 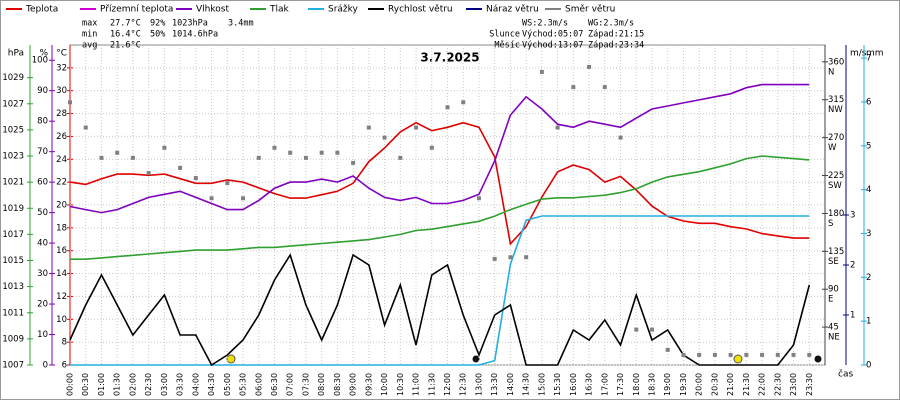 What do you see at coordinates (13, 78) in the screenshot?
I see `y-tick-label: 1029` at bounding box center [13, 78].